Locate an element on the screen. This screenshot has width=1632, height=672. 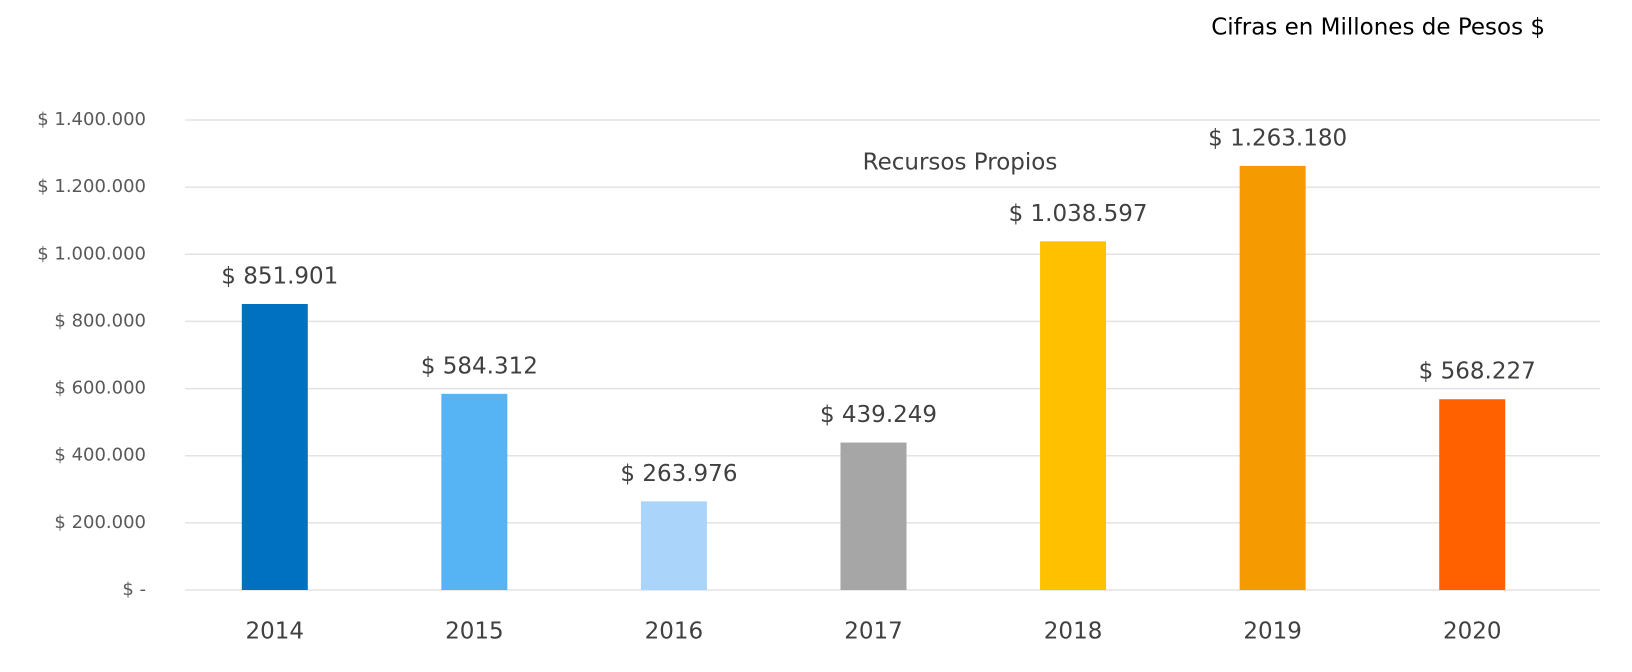
y-tick-label: $ 400.000 is located at coordinates (100, 455).